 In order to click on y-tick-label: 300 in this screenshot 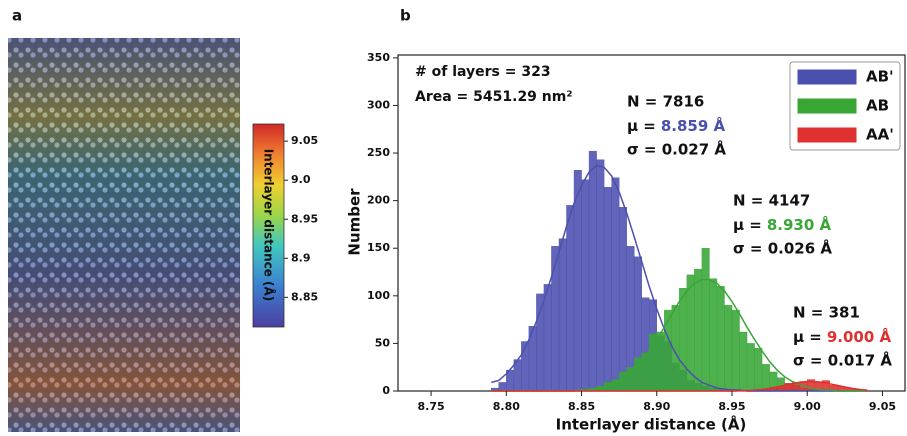, I will do `click(378, 104)`.